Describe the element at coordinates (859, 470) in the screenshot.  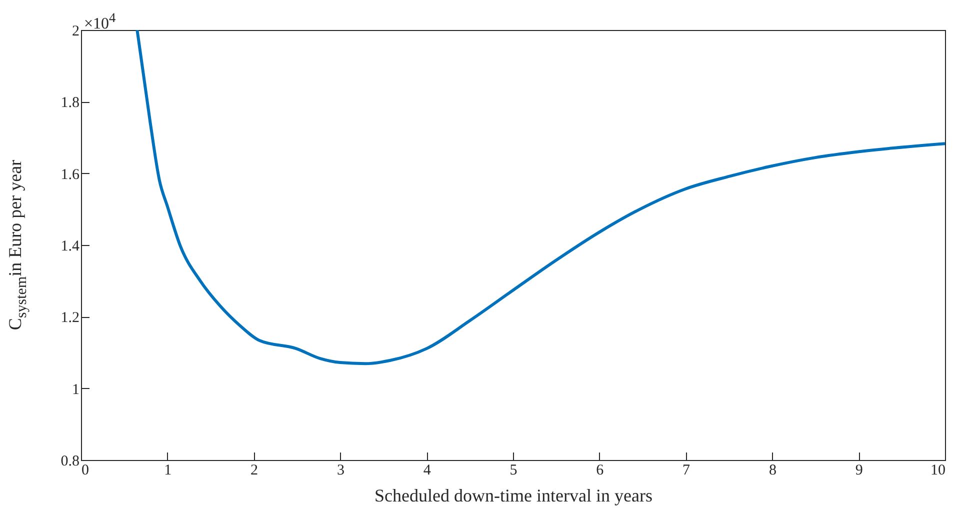
I see `x-tick-label: 9` at that location.